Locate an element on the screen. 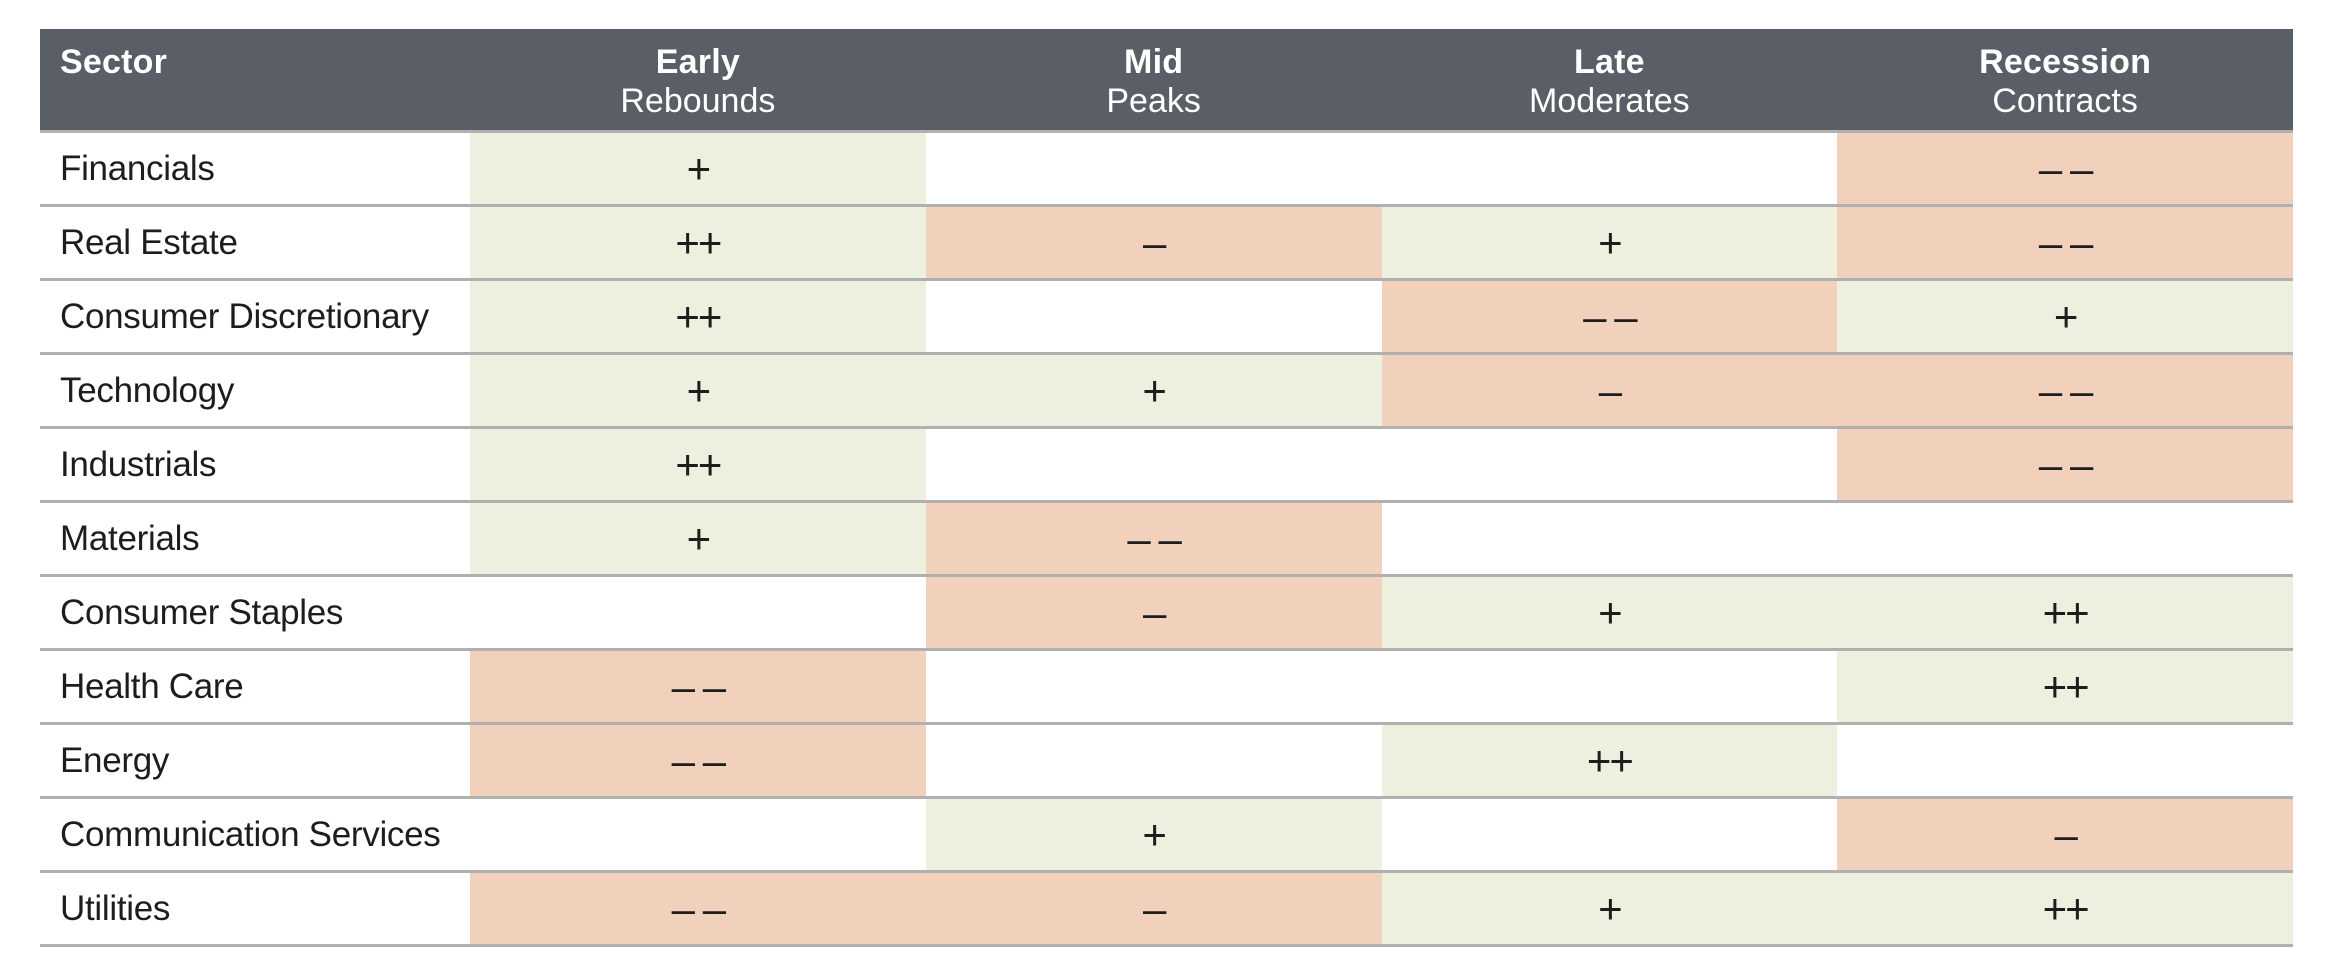 The height and width of the screenshot is (964, 2328). sector-name: Consumer Staples is located at coordinates (202, 612).